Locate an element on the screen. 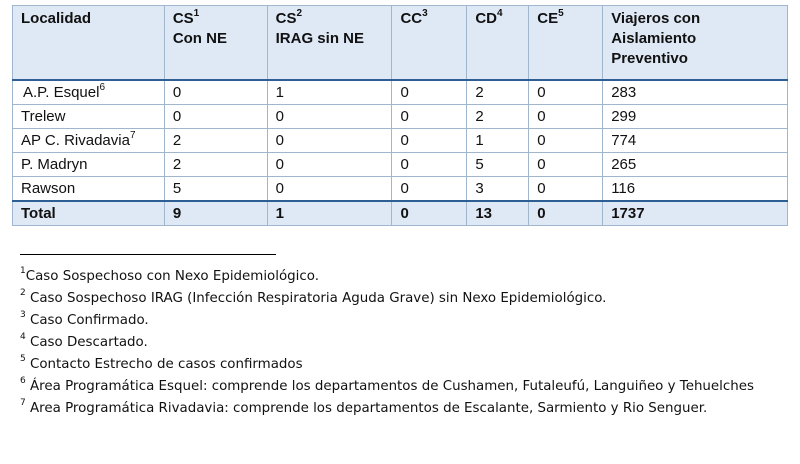  header-ce: CE5 is located at coordinates (566, 43).